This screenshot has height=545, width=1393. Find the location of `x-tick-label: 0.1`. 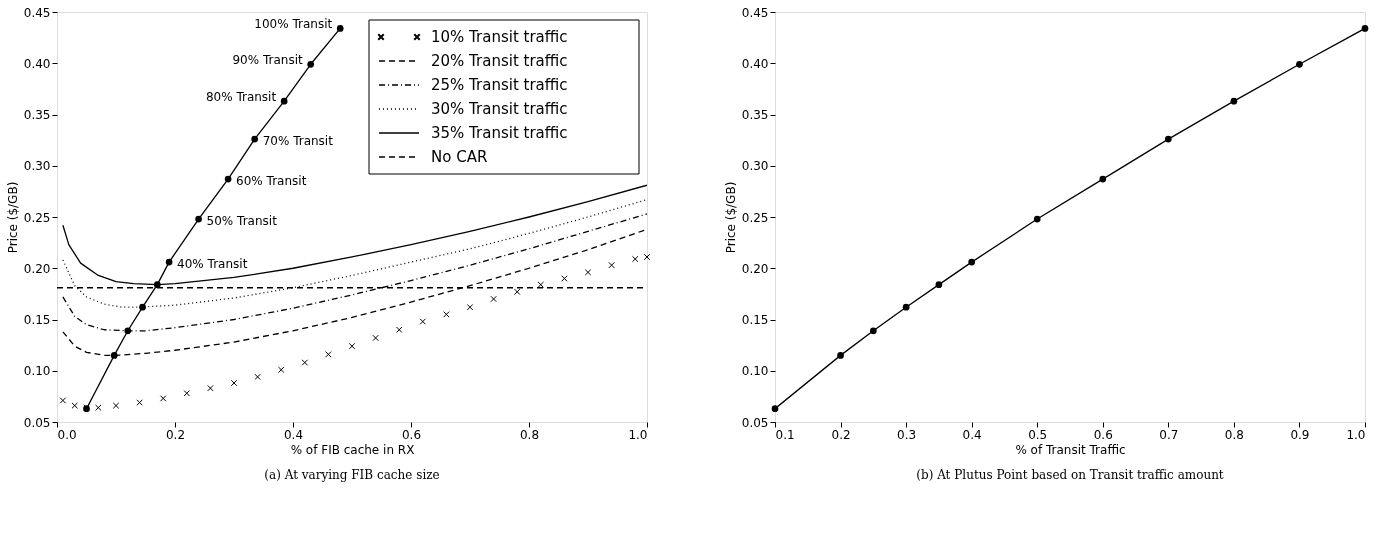

x-tick-label: 0.1 is located at coordinates (785, 434).